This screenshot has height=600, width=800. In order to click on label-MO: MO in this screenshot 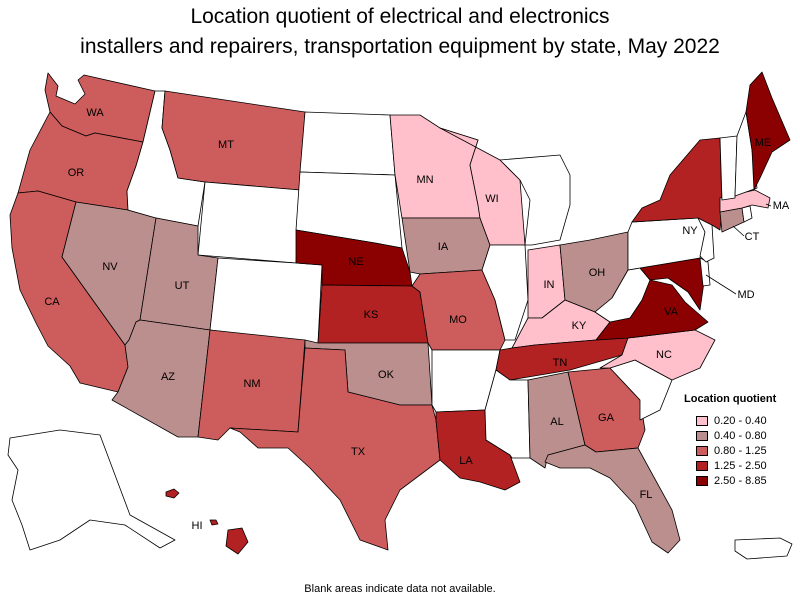, I will do `click(458, 320)`.